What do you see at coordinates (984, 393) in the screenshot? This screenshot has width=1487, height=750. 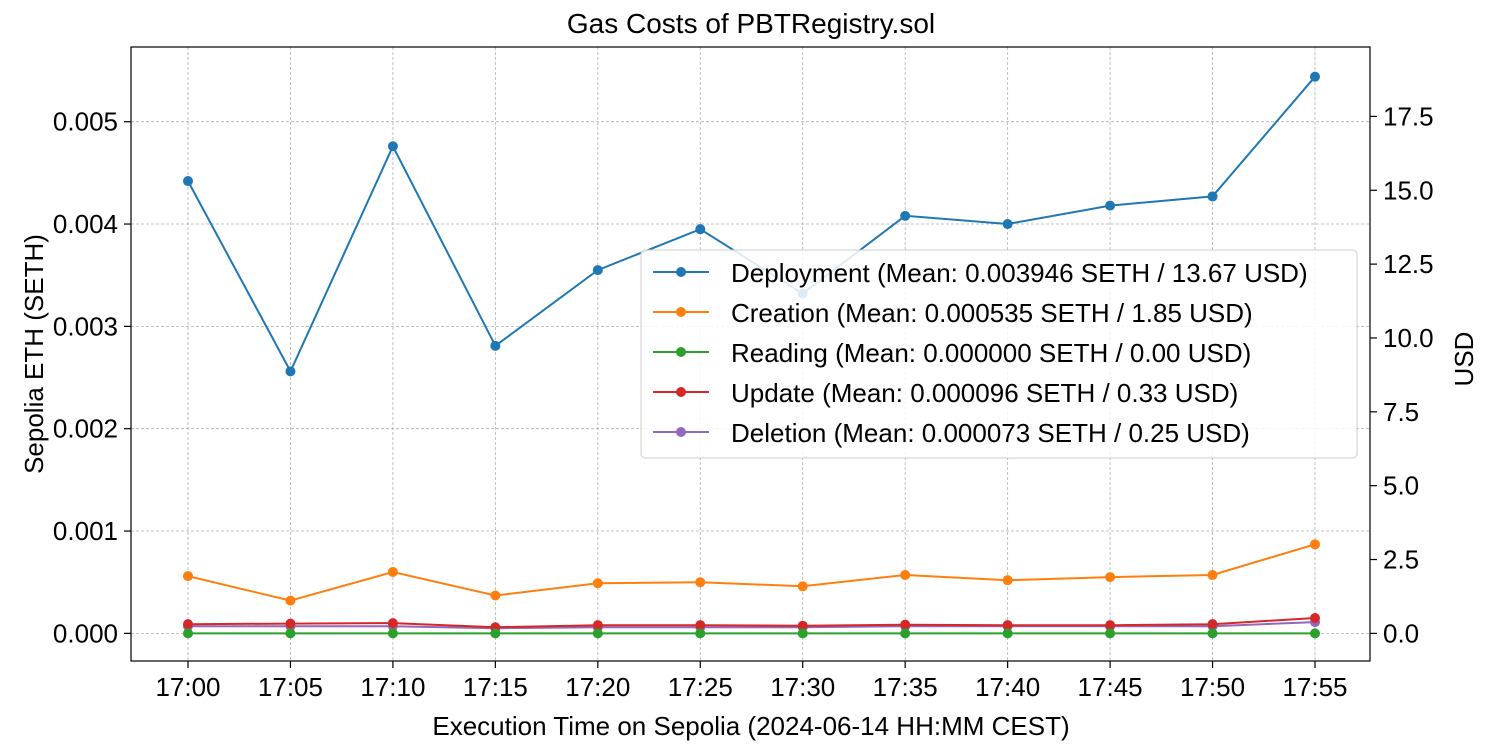 I see `legend-label: Update (Mean: 0.000096 SETH / 0.33 USD)` at bounding box center [984, 393].